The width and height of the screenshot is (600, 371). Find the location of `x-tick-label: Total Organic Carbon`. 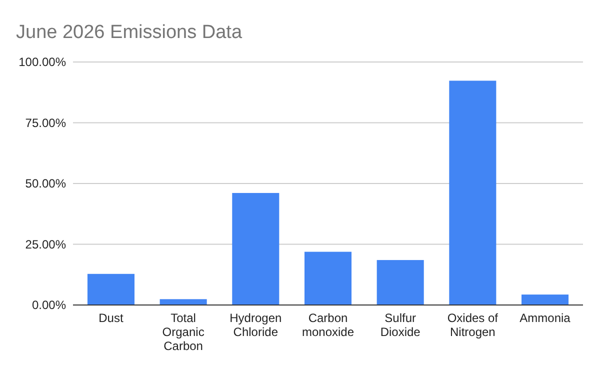

x-tick-label: Total Organic Carbon is located at coordinates (183, 332).